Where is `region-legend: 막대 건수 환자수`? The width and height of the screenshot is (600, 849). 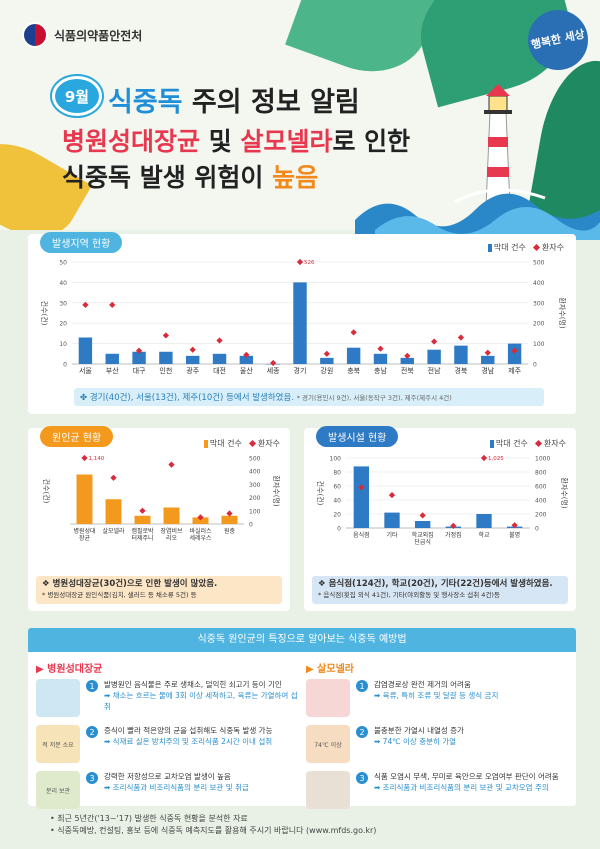
region-legend: 막대 건수 환자수 is located at coordinates (525, 247).